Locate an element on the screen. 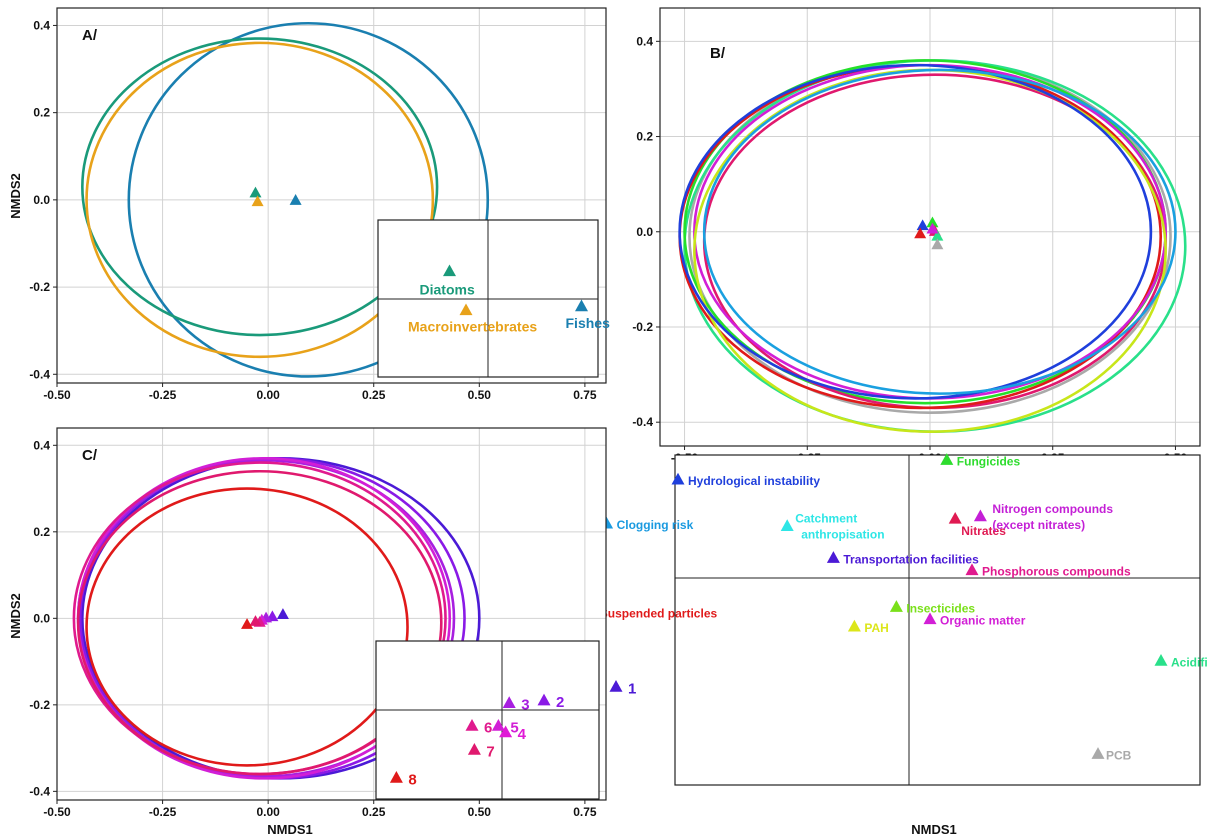 The image size is (1208, 839). inset-label: Clogging risk is located at coordinates (655, 525).